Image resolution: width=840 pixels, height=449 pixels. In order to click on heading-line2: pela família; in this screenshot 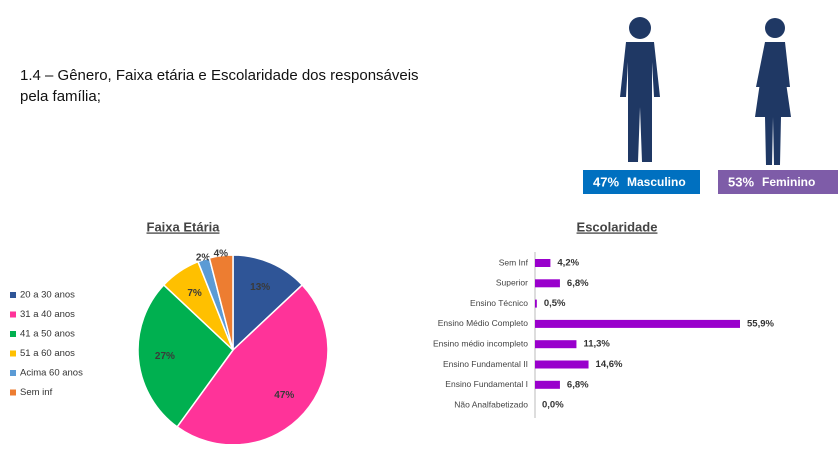, I will do `click(60, 96)`.